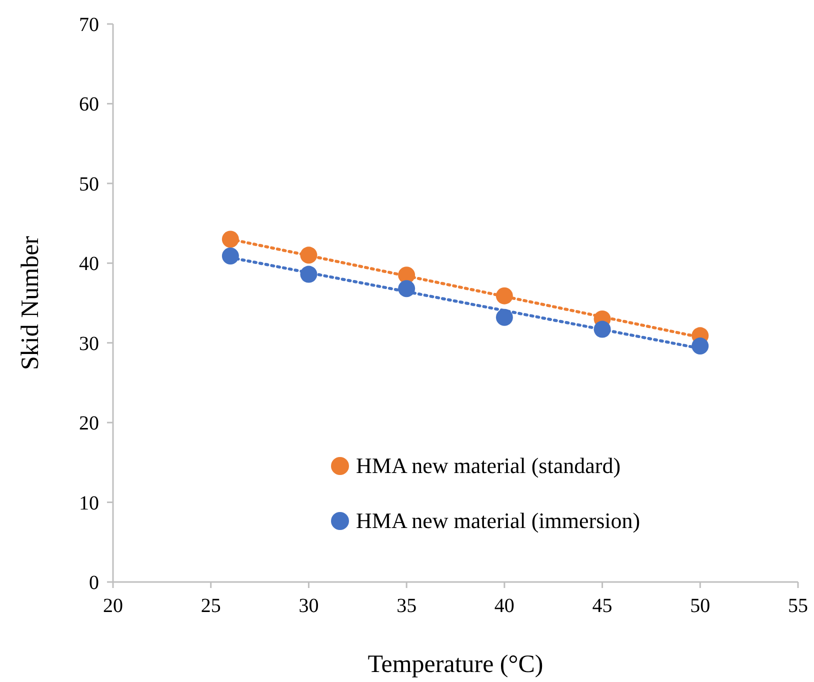 The width and height of the screenshot is (814, 682). What do you see at coordinates (456, 664) in the screenshot?
I see `x-axis-title: Temperature (°C)` at bounding box center [456, 664].